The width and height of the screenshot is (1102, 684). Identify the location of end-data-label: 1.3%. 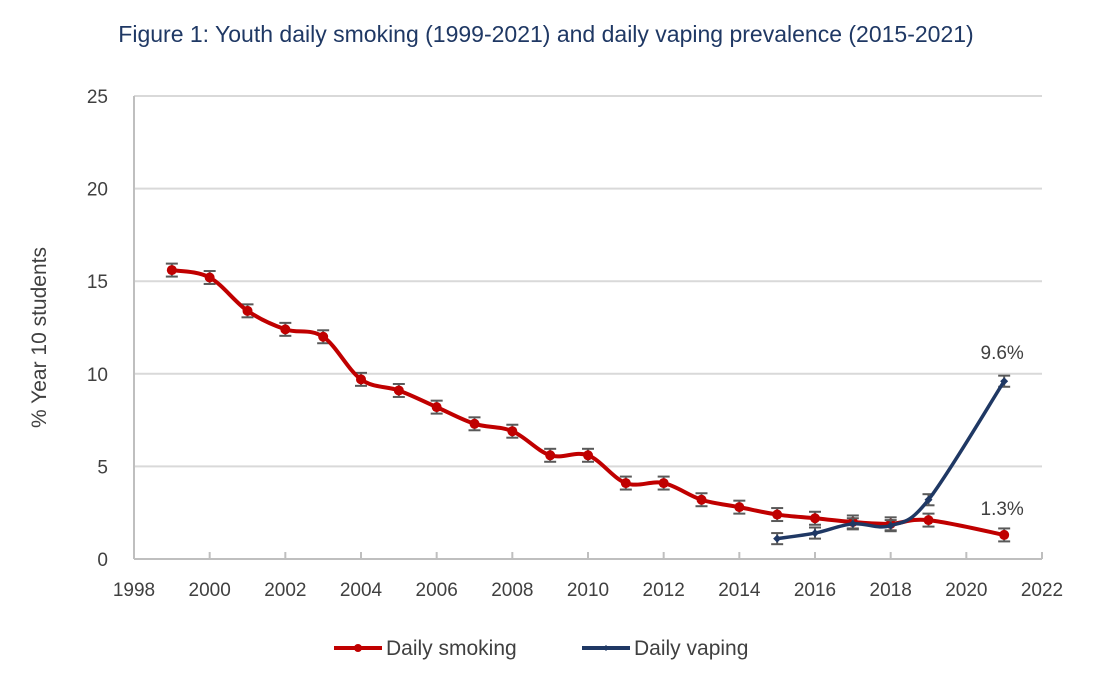
(1002, 509).